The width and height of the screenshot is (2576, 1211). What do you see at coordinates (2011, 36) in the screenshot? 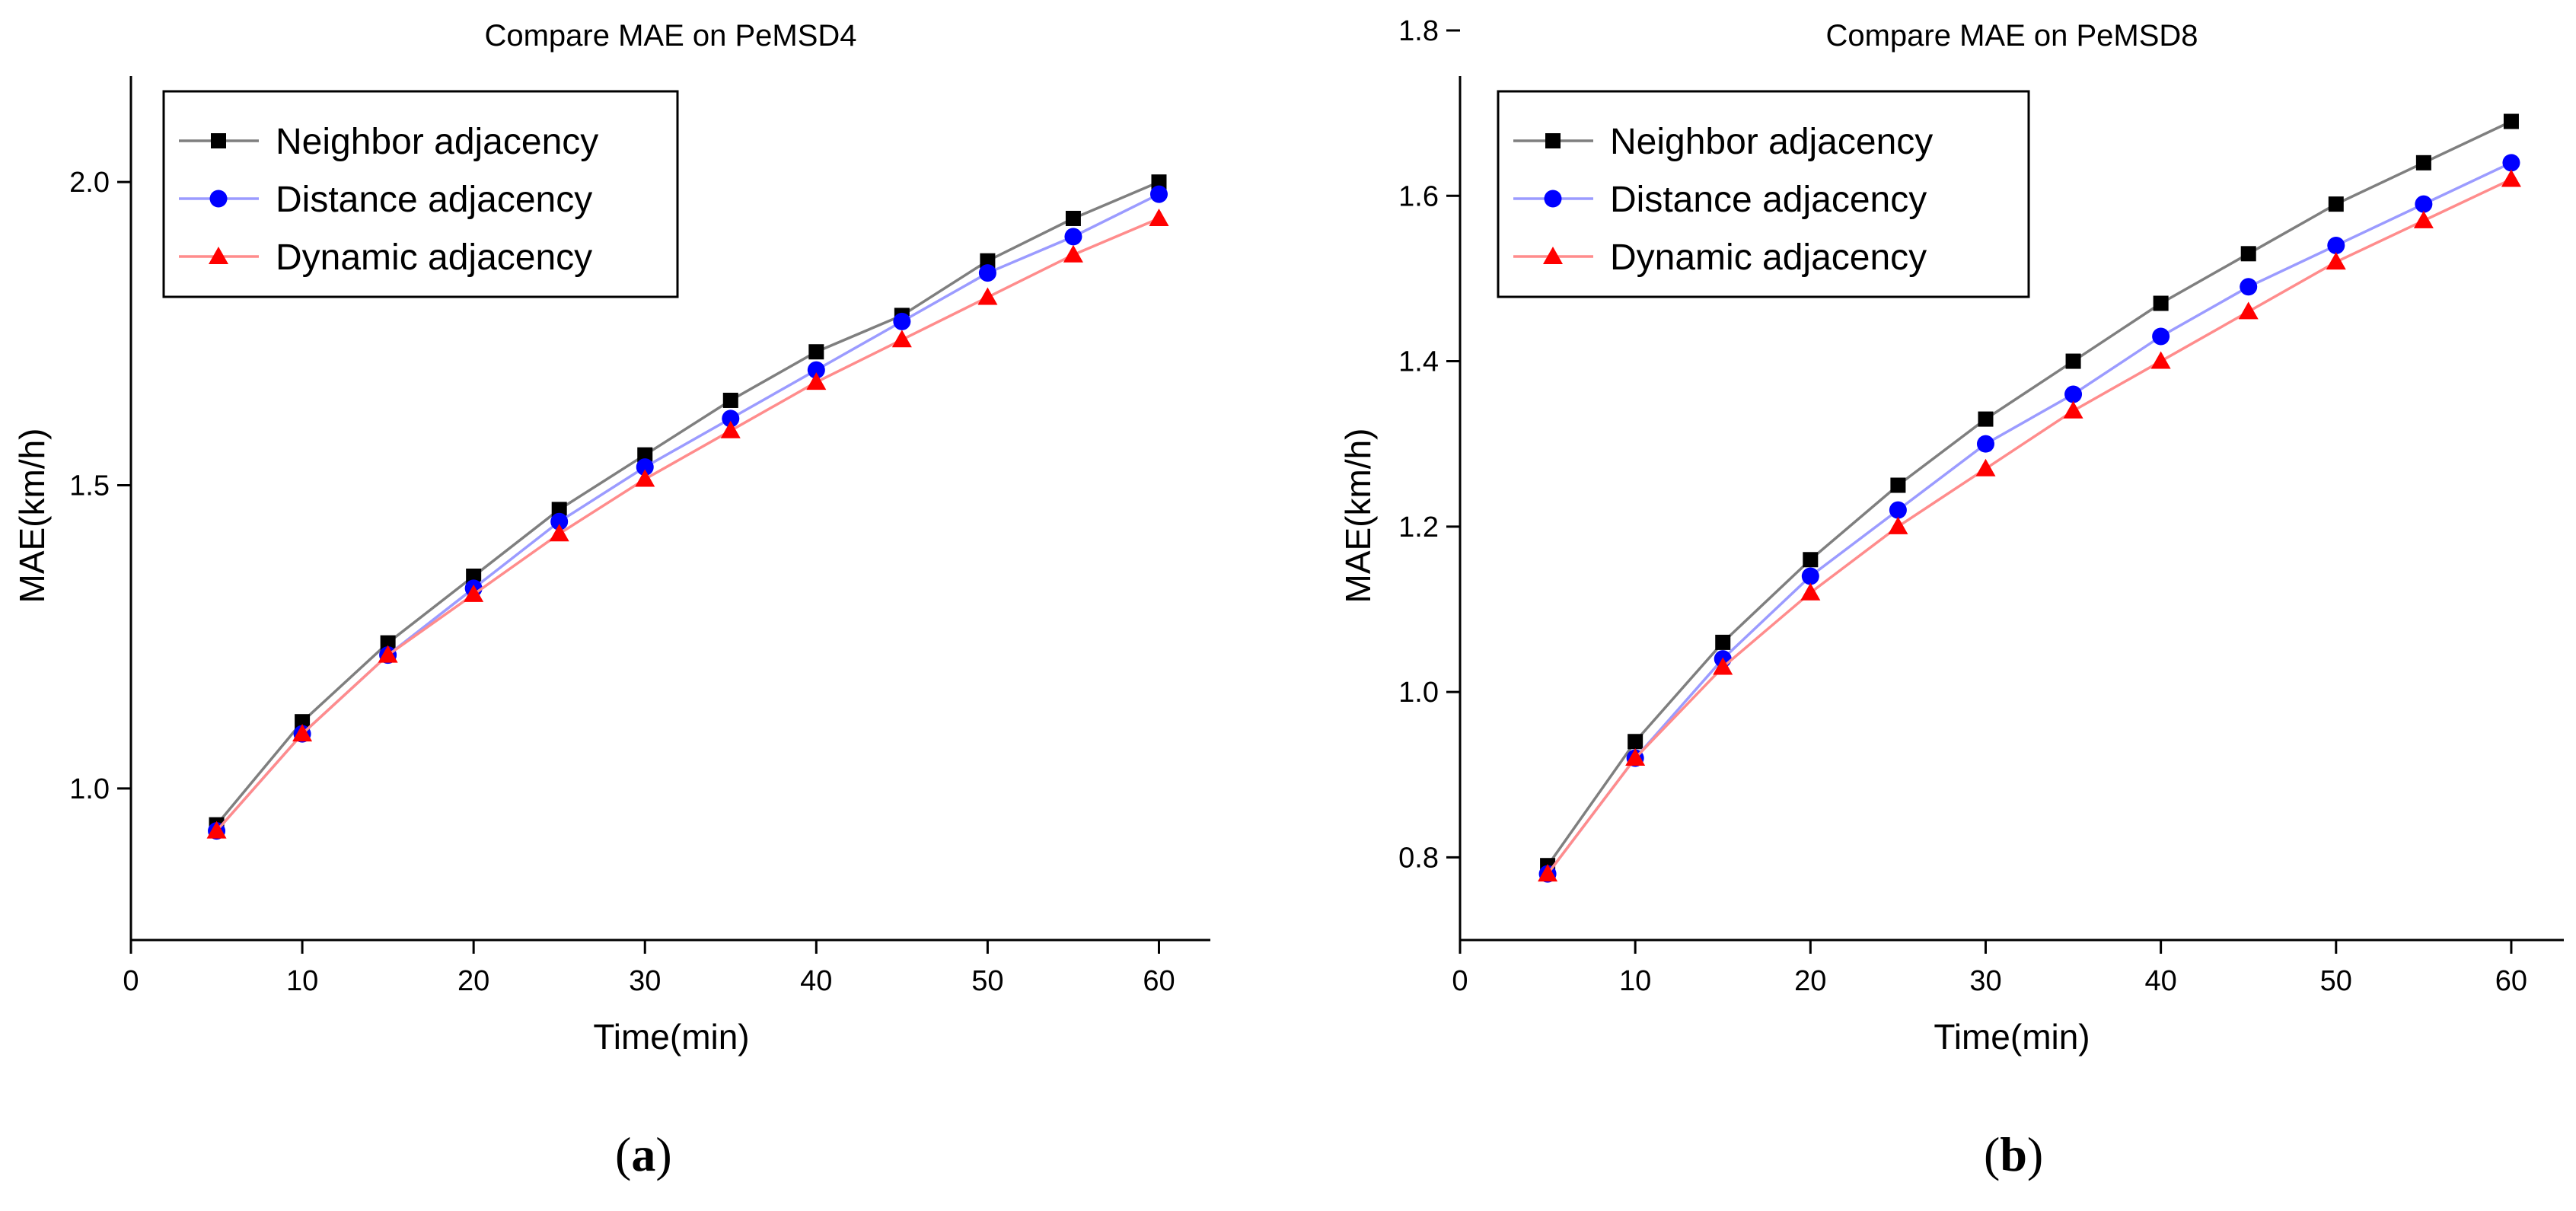
I see `chart-title: Compare MAE on PeMSD8` at bounding box center [2011, 36].